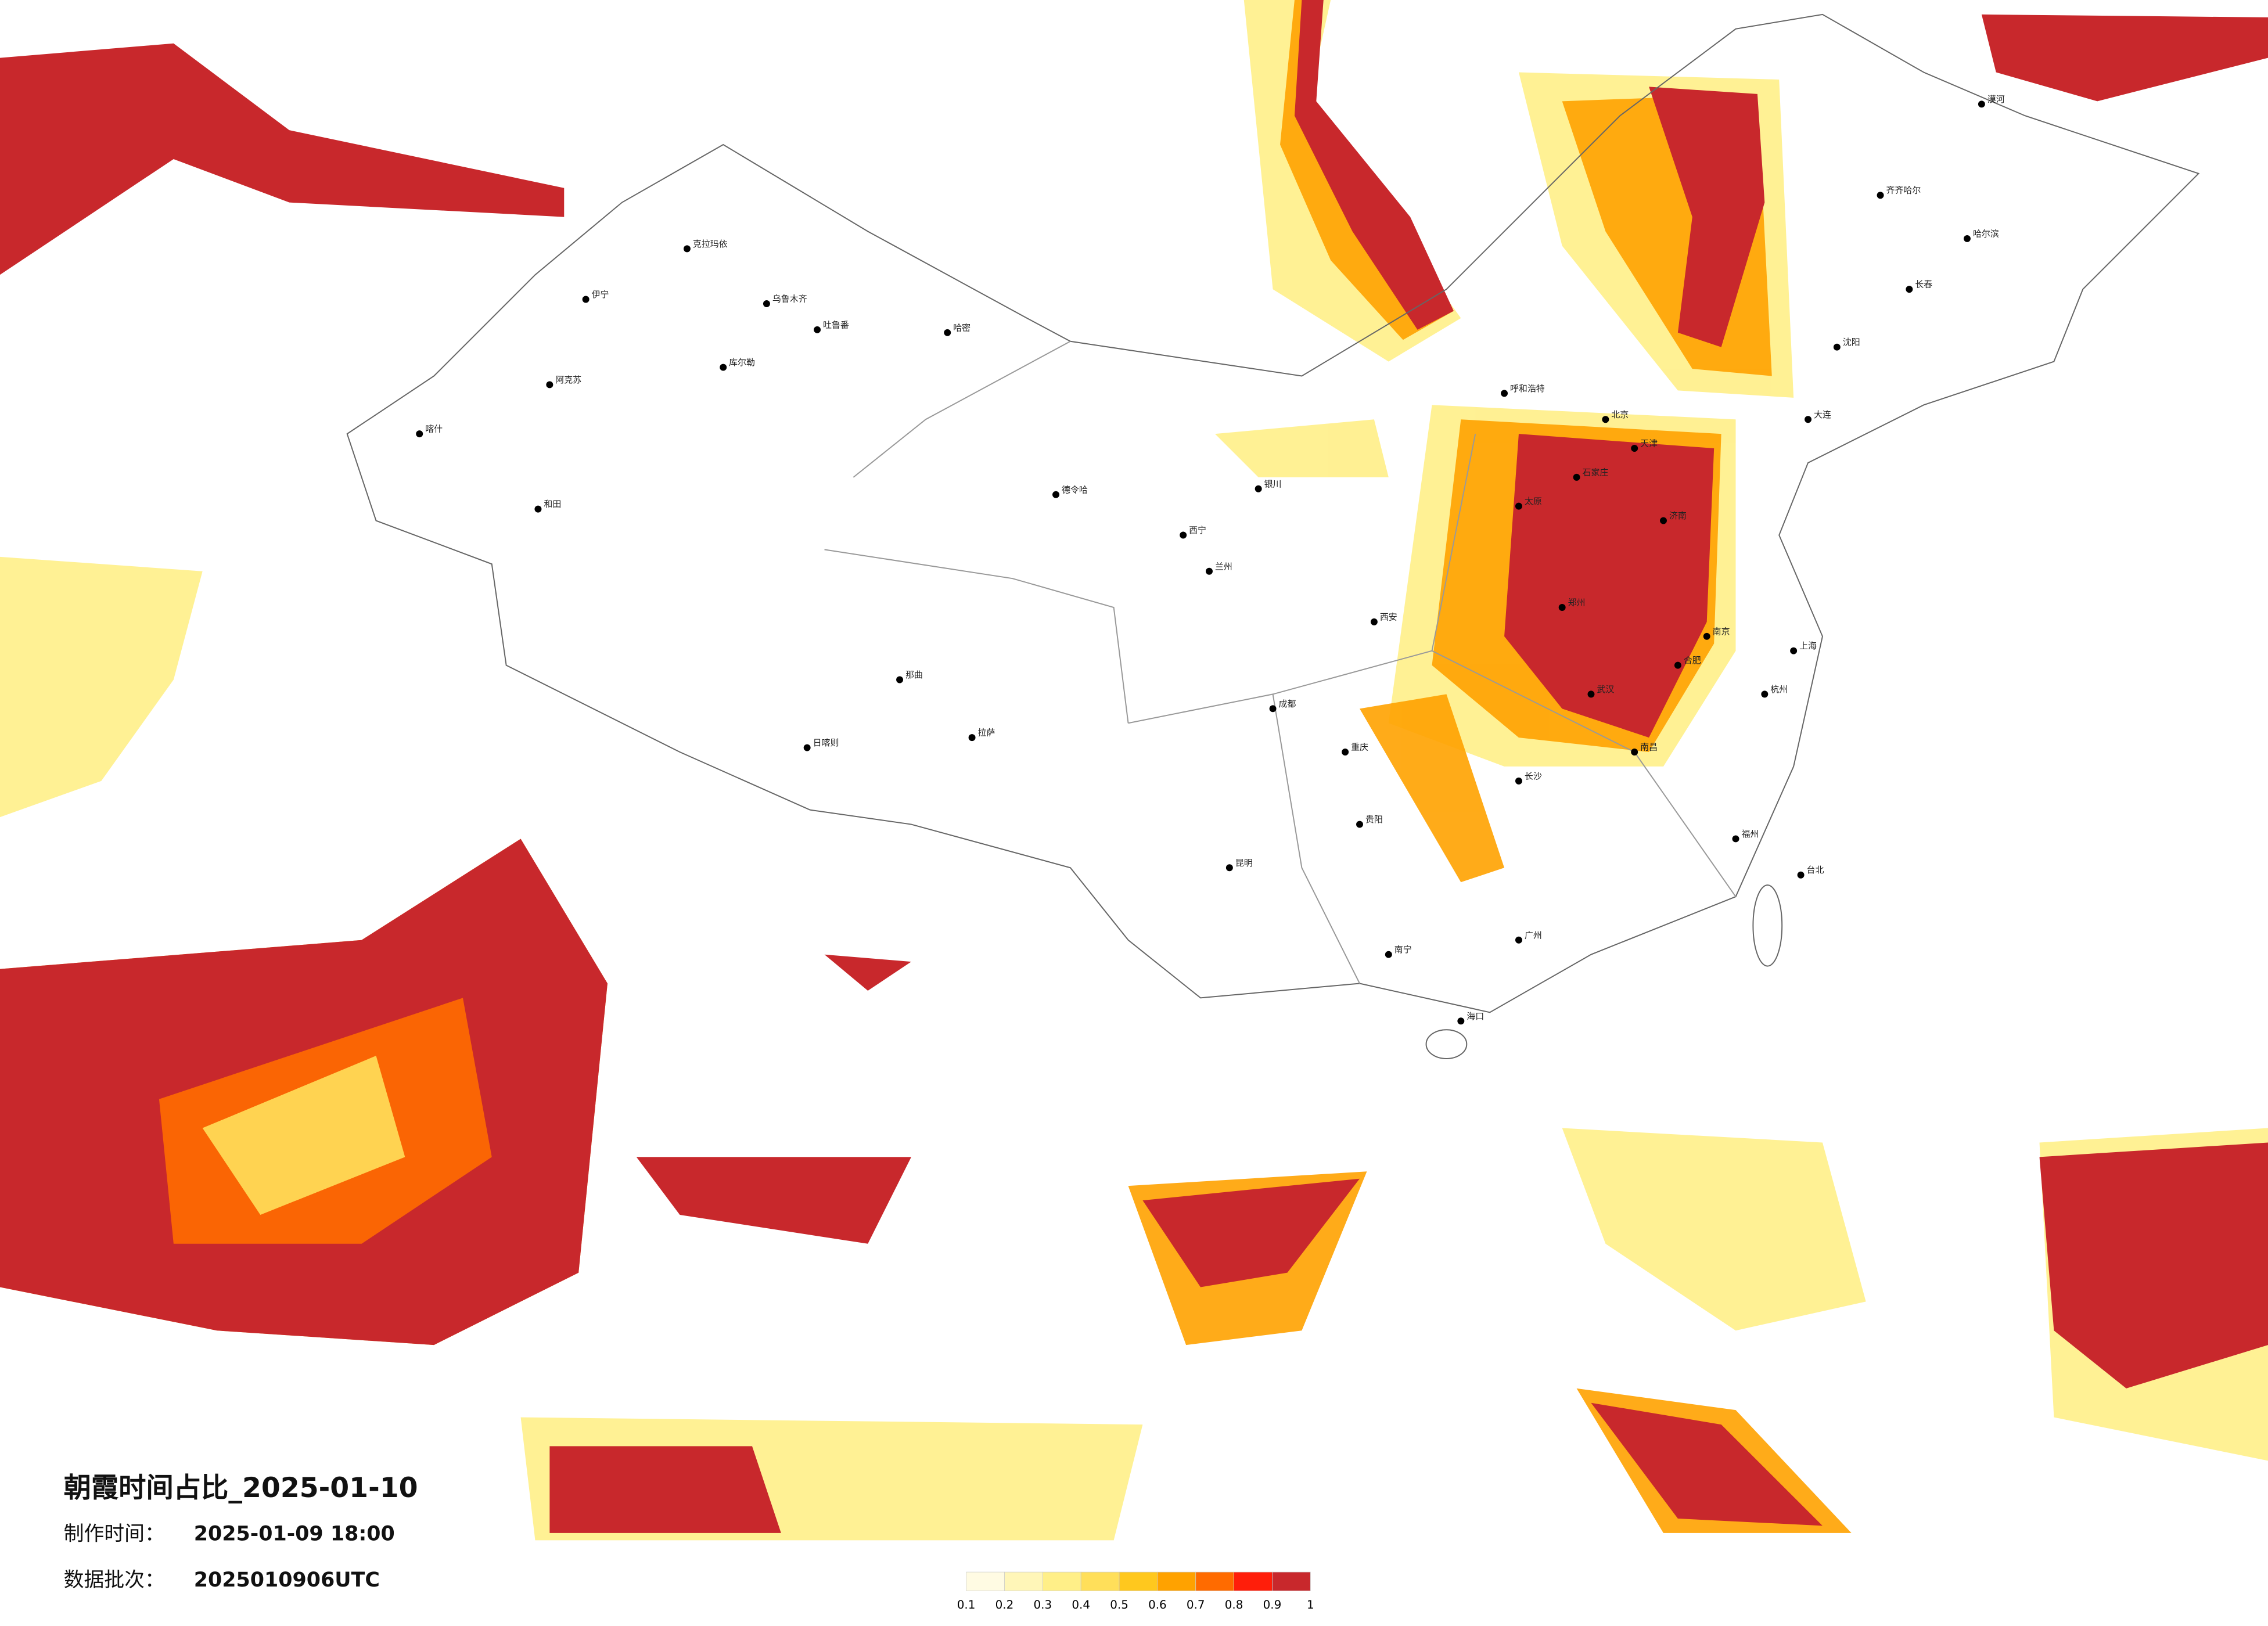 The height and width of the screenshot is (1626, 2268). What do you see at coordinates (1272, 1604) in the screenshot?
I see `colorbar-tick-label: 0.9` at bounding box center [1272, 1604].